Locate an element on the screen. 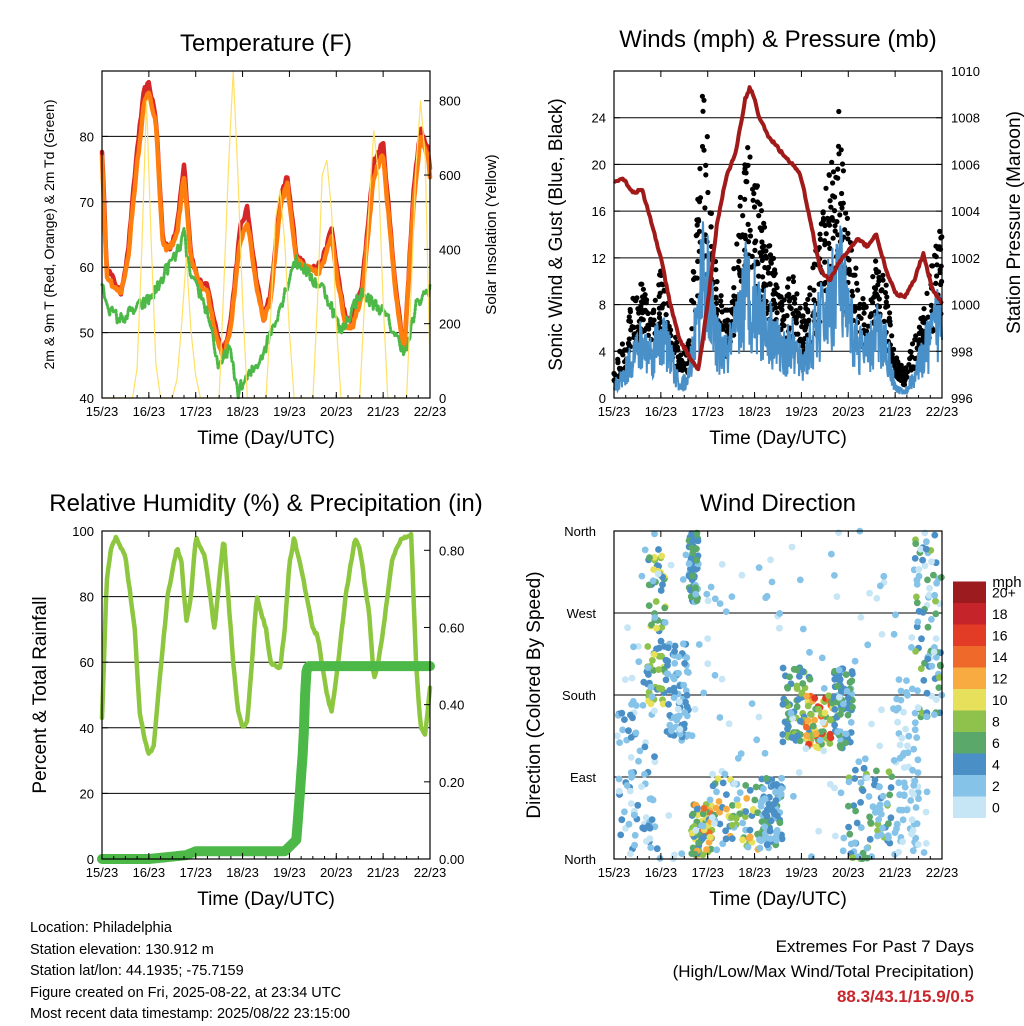 Image resolution: width=1024 pixels, height=1026 pixels. pressure-line is located at coordinates (778, 228).